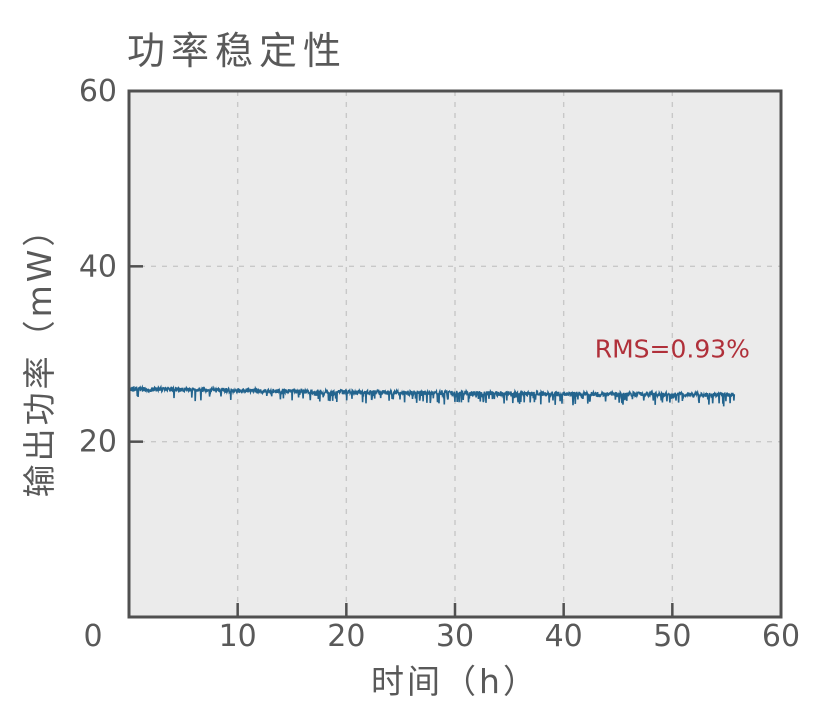  I want to click on x-tick-label: 10, so click(238, 636).